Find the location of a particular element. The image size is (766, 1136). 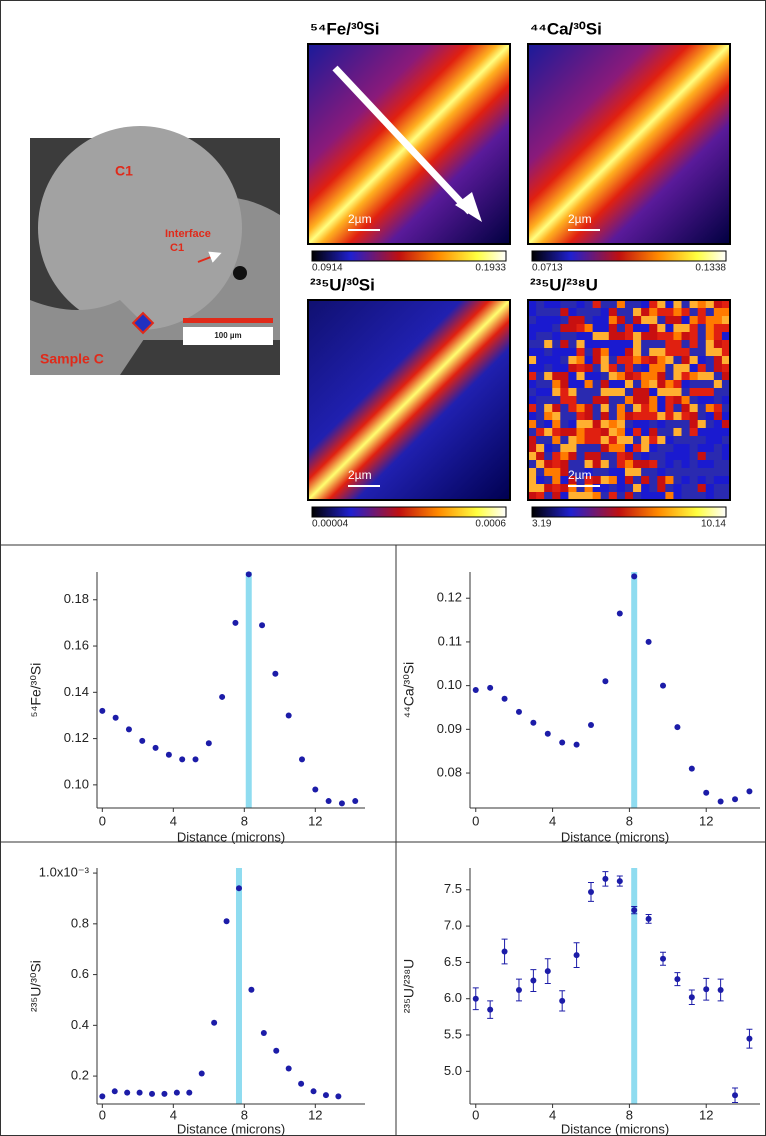

sem-label: C1 is located at coordinates (124, 171).